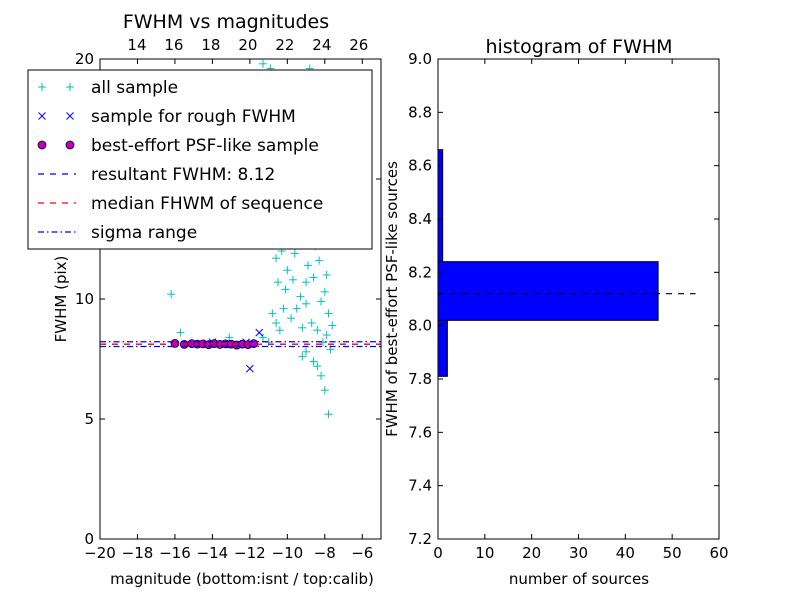 The height and width of the screenshot is (600, 800). What do you see at coordinates (625, 553) in the screenshot?
I see `x-tick-label: 40` at bounding box center [625, 553].